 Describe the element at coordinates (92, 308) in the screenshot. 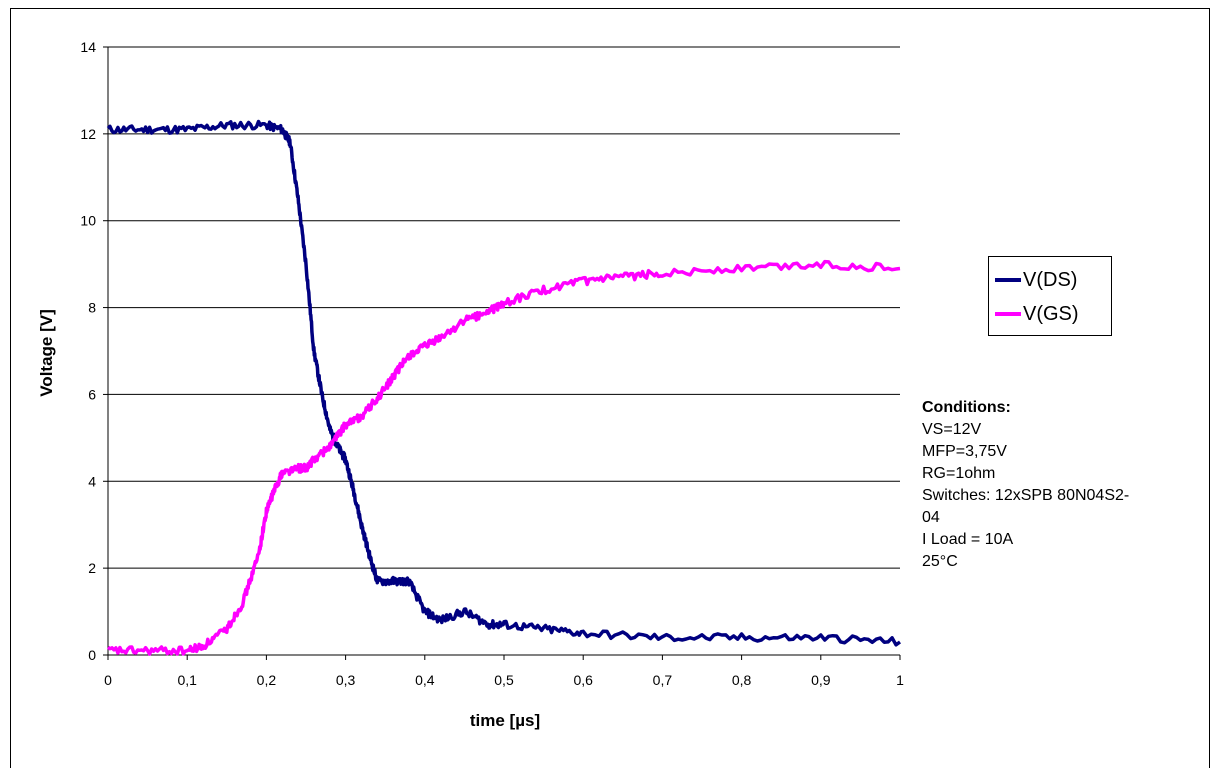

I see `y-tick-label: 8` at that location.